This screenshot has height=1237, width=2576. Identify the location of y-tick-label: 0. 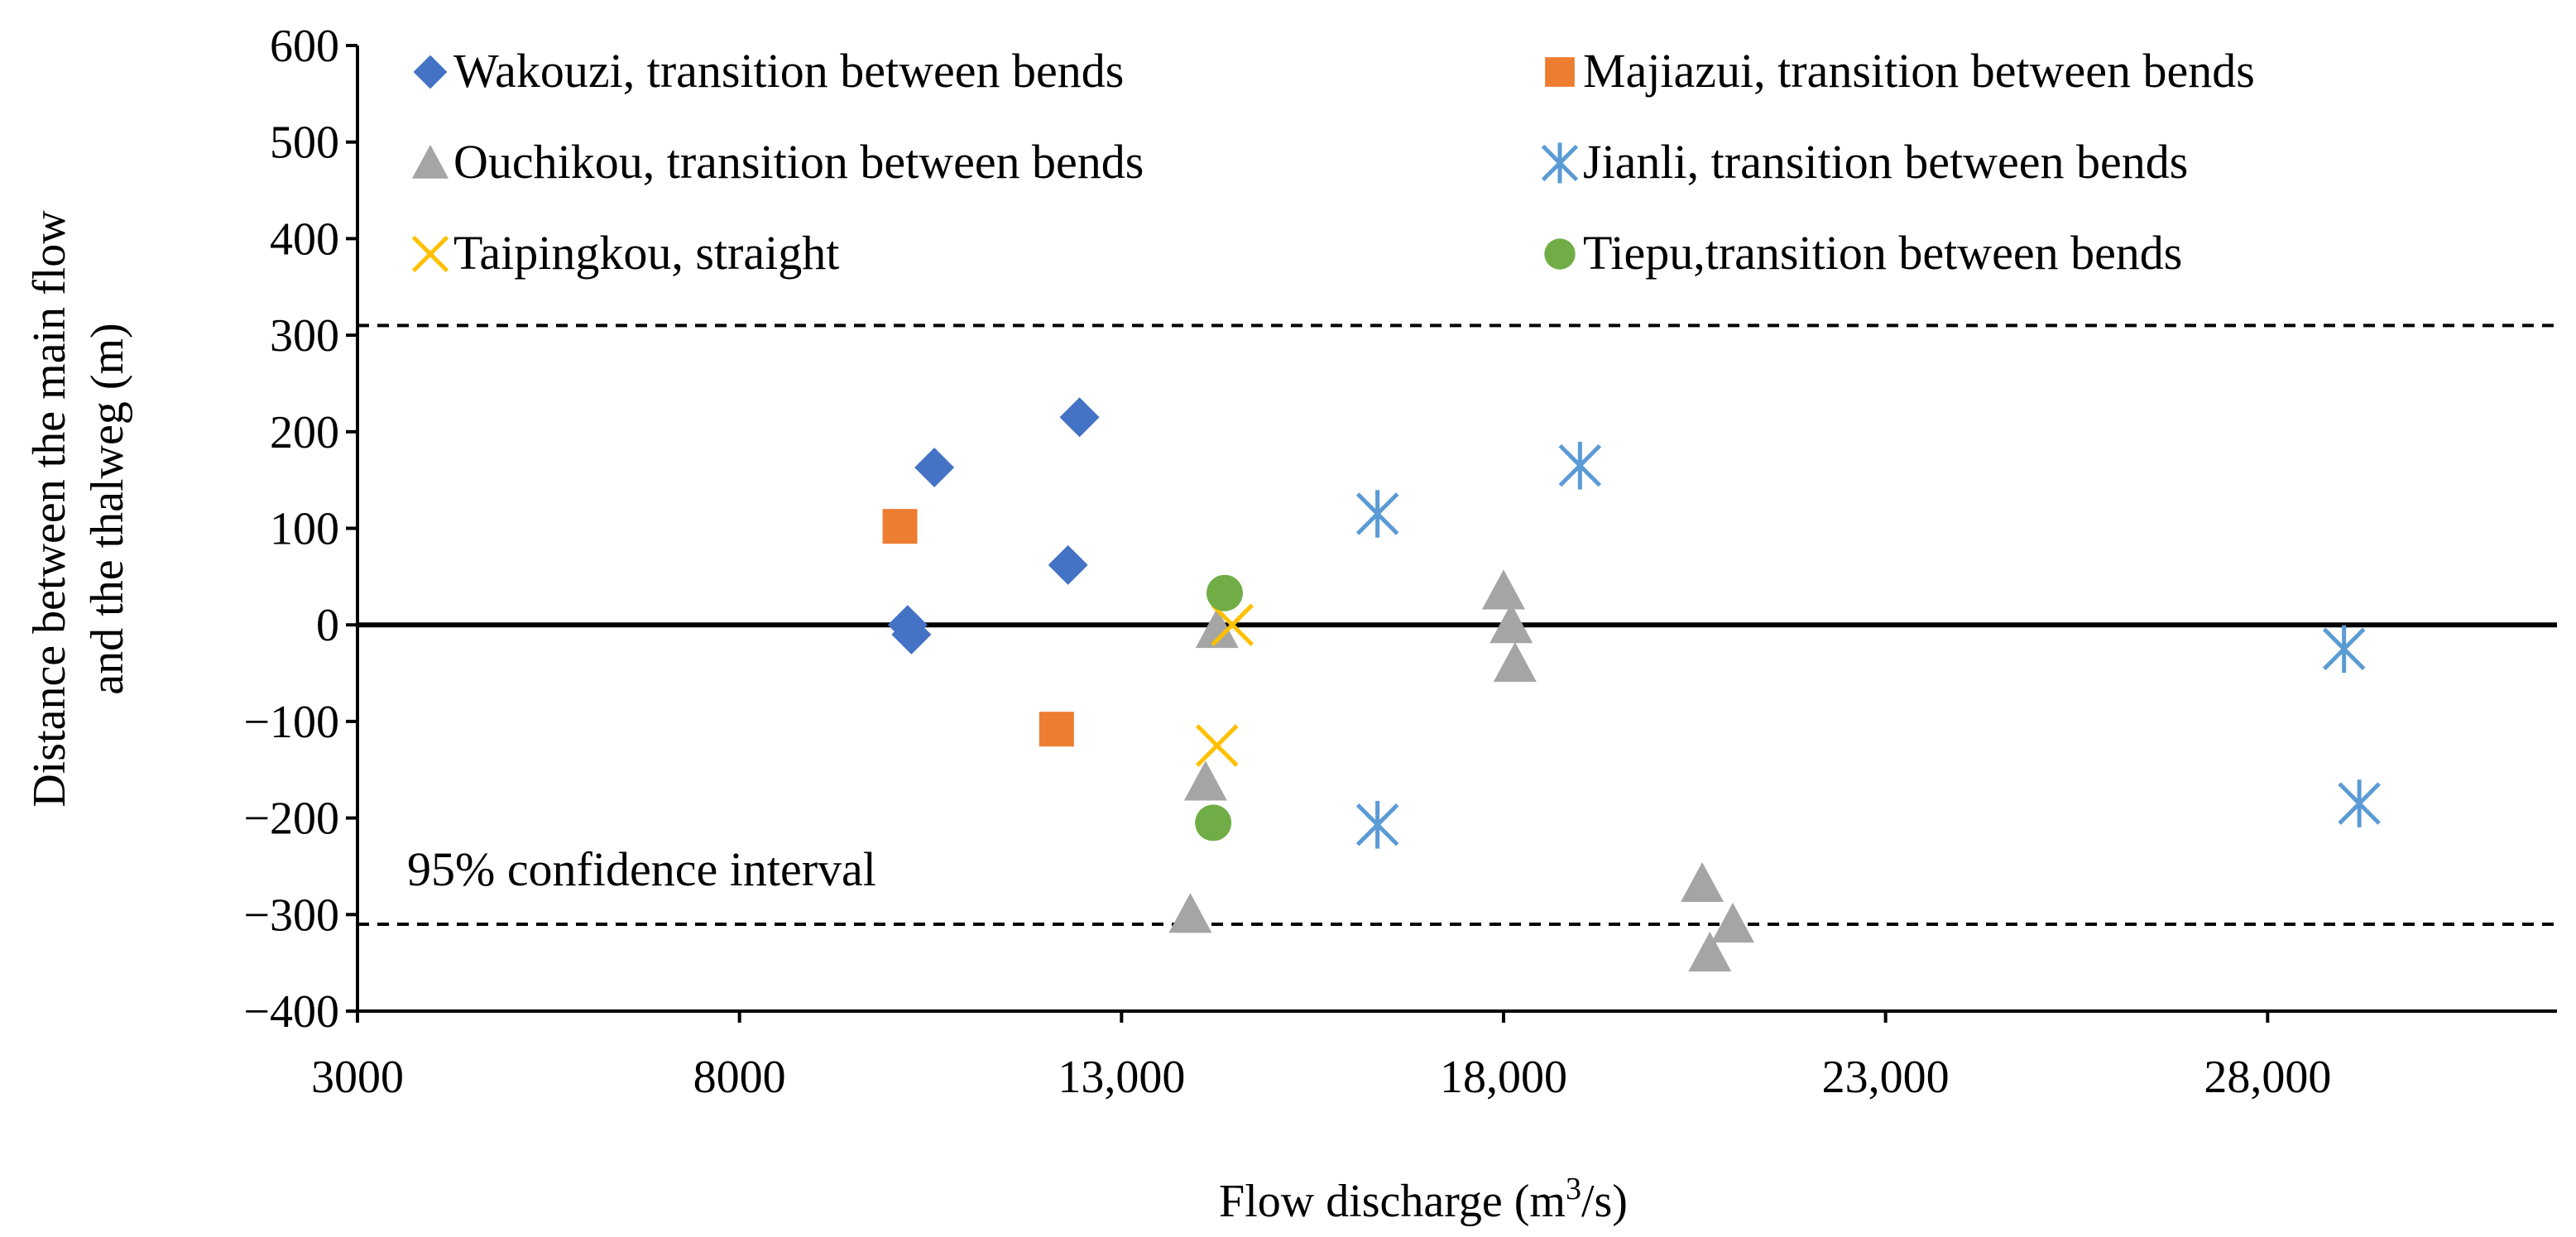
(328, 626).